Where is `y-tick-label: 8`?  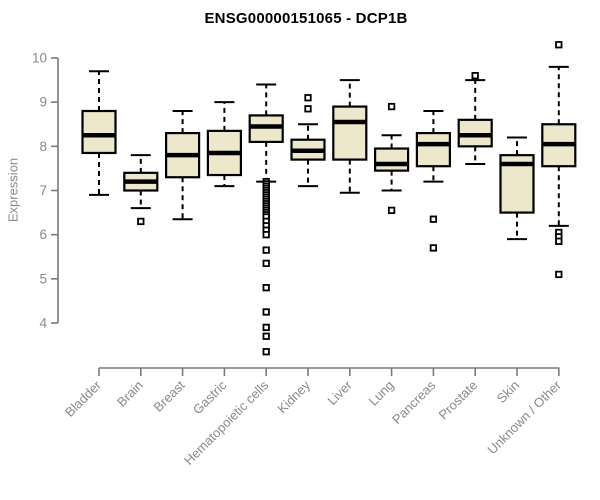 y-tick-label: 8 is located at coordinates (43, 146).